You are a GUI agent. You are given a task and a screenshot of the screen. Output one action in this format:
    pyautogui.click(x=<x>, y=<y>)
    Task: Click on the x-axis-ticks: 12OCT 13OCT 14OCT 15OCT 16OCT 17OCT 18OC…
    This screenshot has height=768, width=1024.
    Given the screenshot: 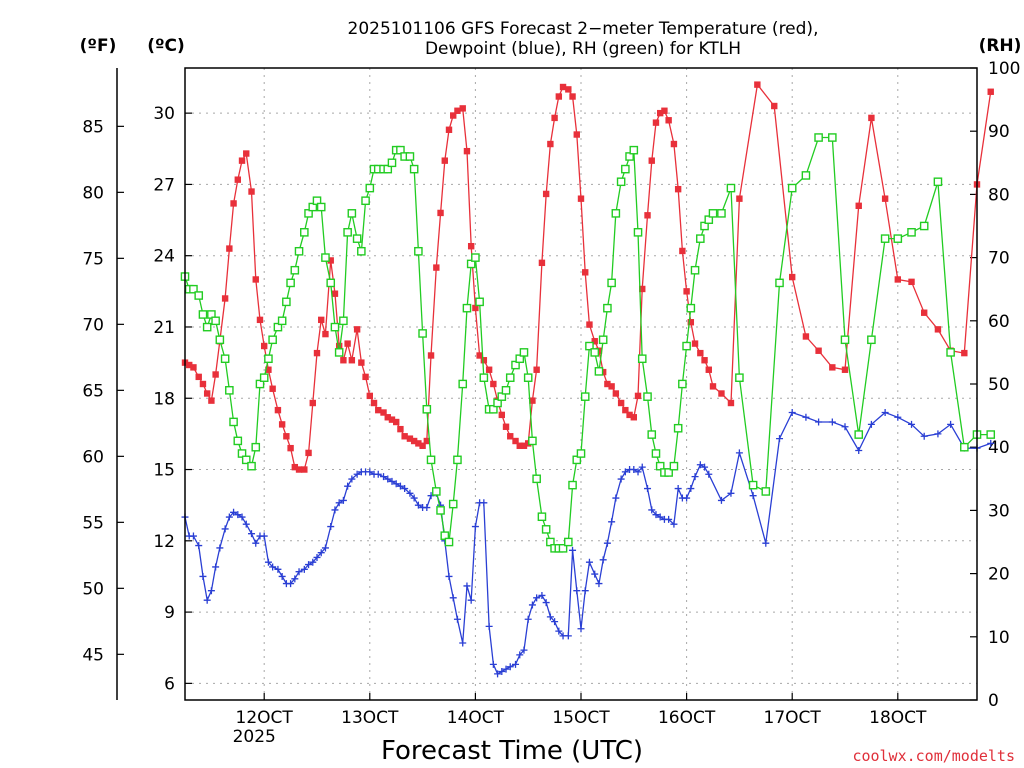 What is the action you would take?
    pyautogui.click(x=581, y=710)
    